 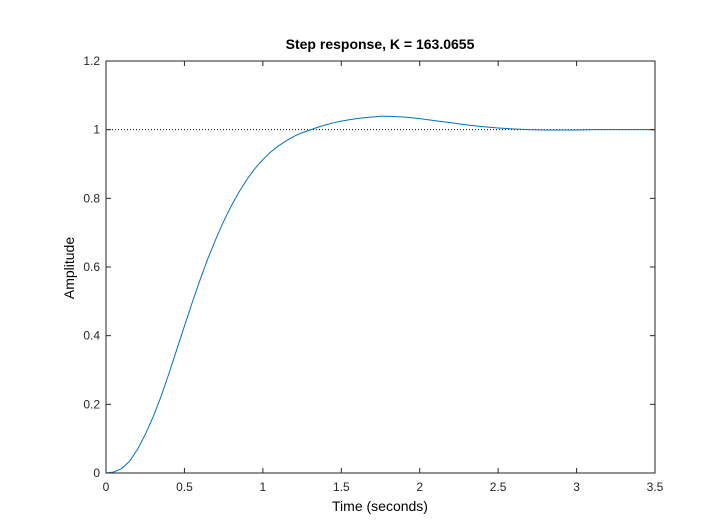 What do you see at coordinates (263, 487) in the screenshot?
I see `x-tick-label: 1` at bounding box center [263, 487].